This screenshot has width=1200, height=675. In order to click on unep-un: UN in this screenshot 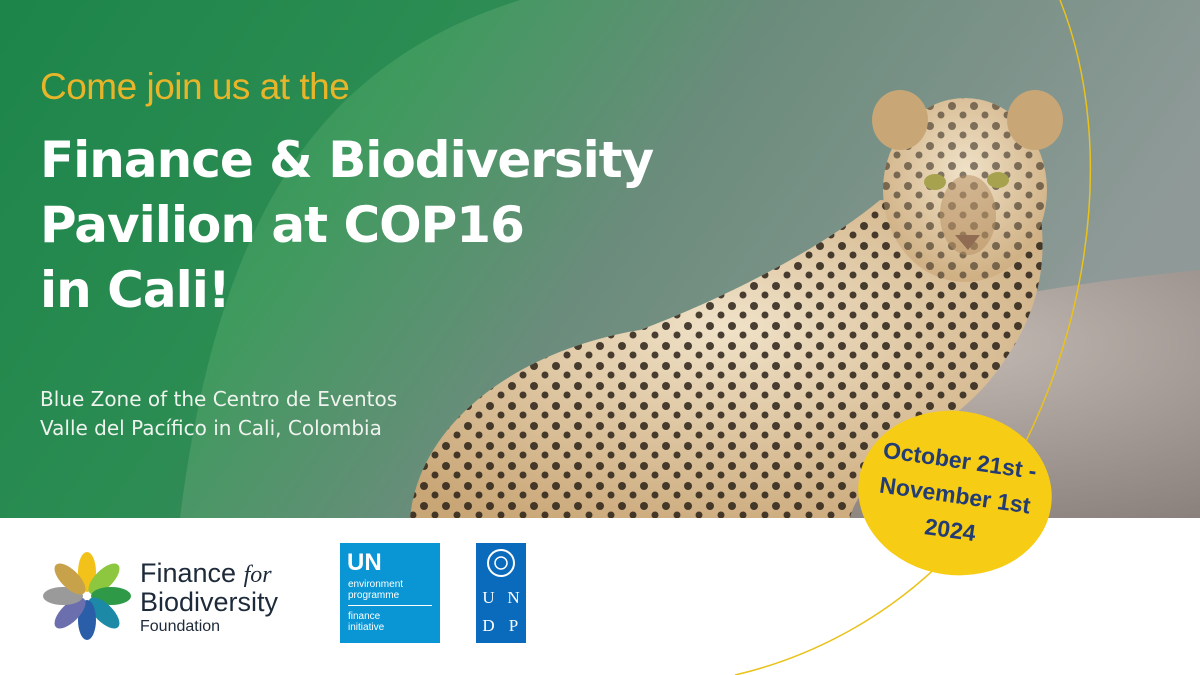, I will do `click(364, 562)`.